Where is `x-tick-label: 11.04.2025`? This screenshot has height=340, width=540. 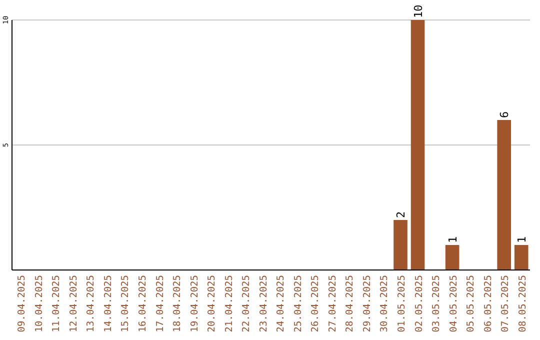 x-tick-label: 11.04.2025 is located at coordinates (56, 303).